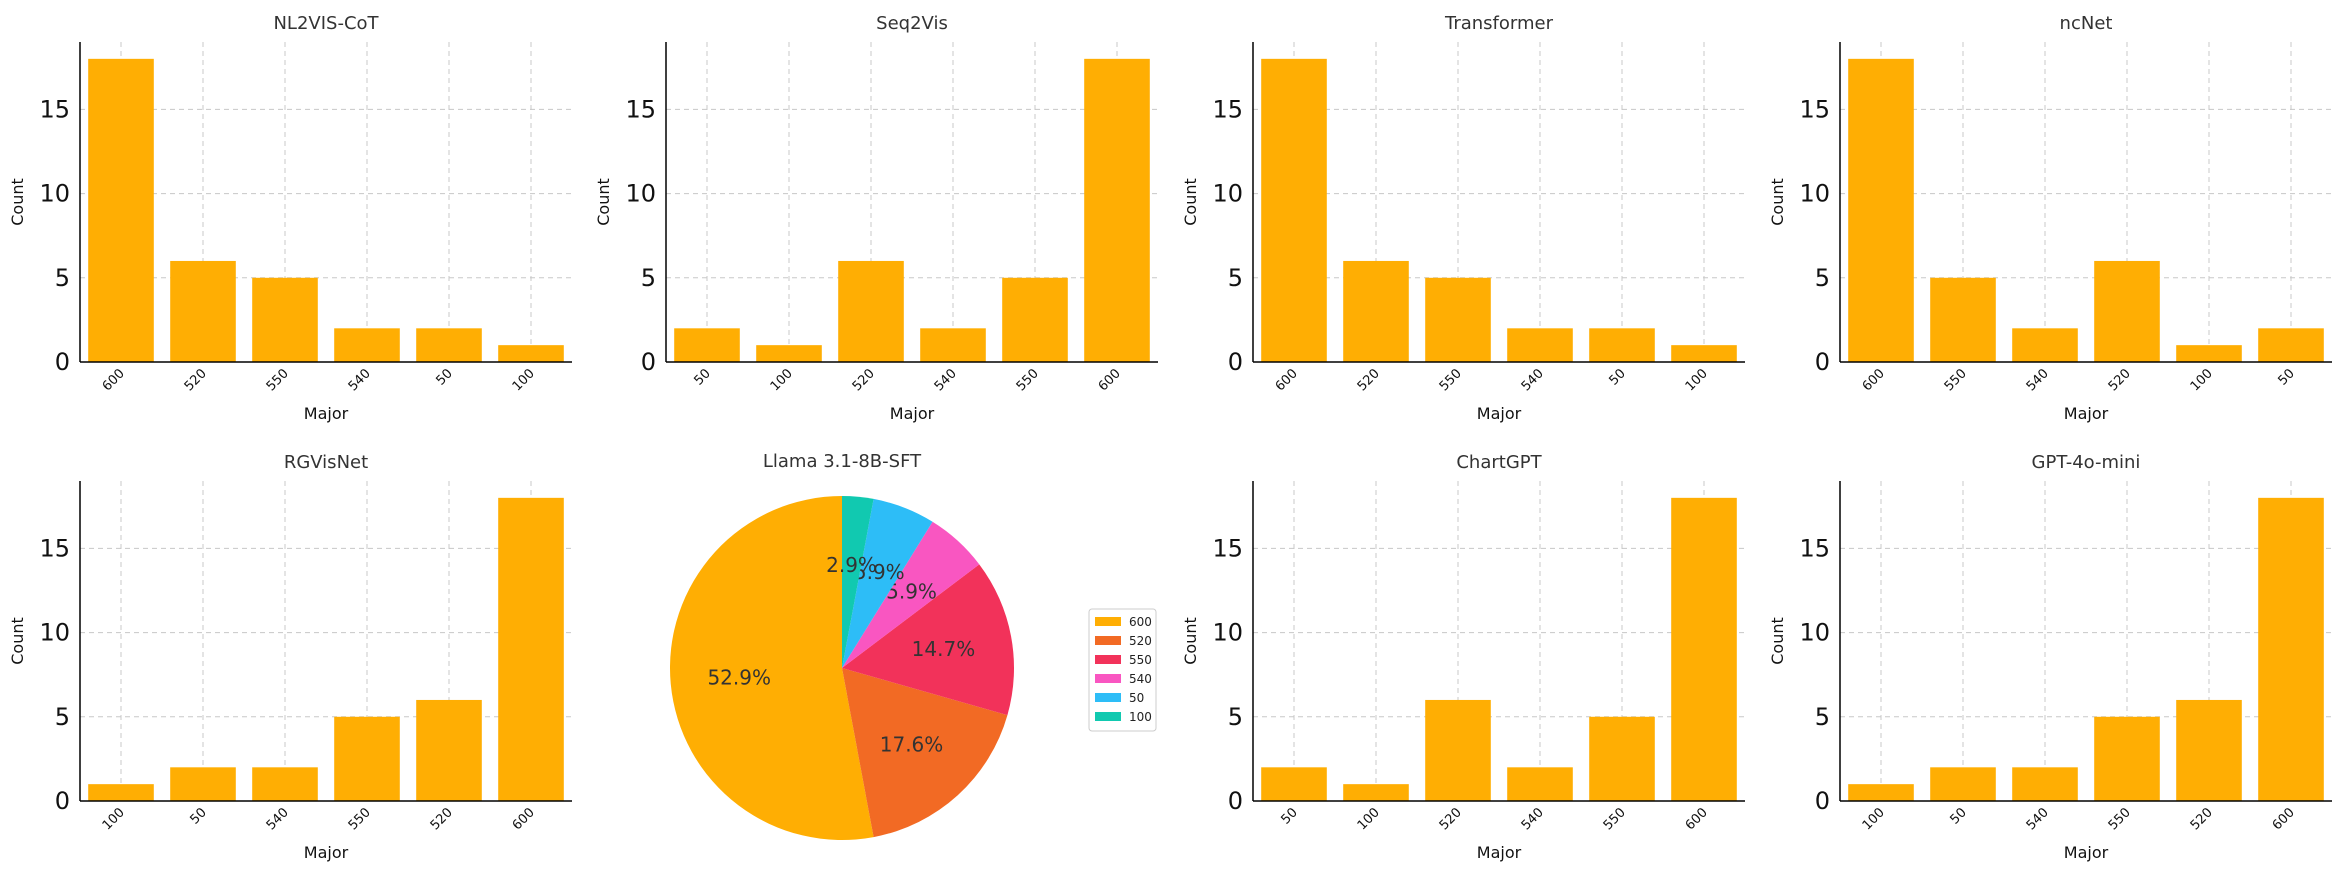 Image resolution: width=2348 pixels, height=876 pixels. I want to click on pie-percent-label: 5.9%, so click(879, 572).